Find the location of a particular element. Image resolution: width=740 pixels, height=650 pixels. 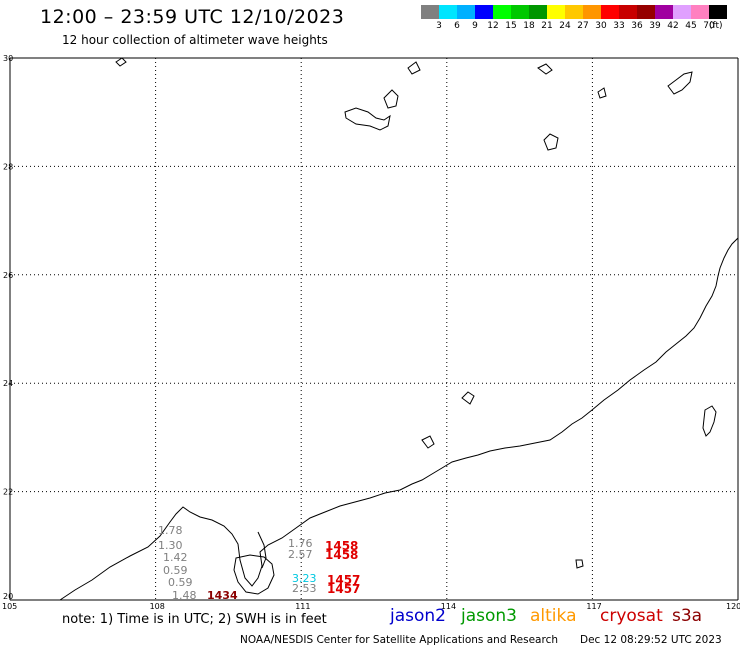

sat-legend-jason3: jason3 is located at coordinates (489, 616).